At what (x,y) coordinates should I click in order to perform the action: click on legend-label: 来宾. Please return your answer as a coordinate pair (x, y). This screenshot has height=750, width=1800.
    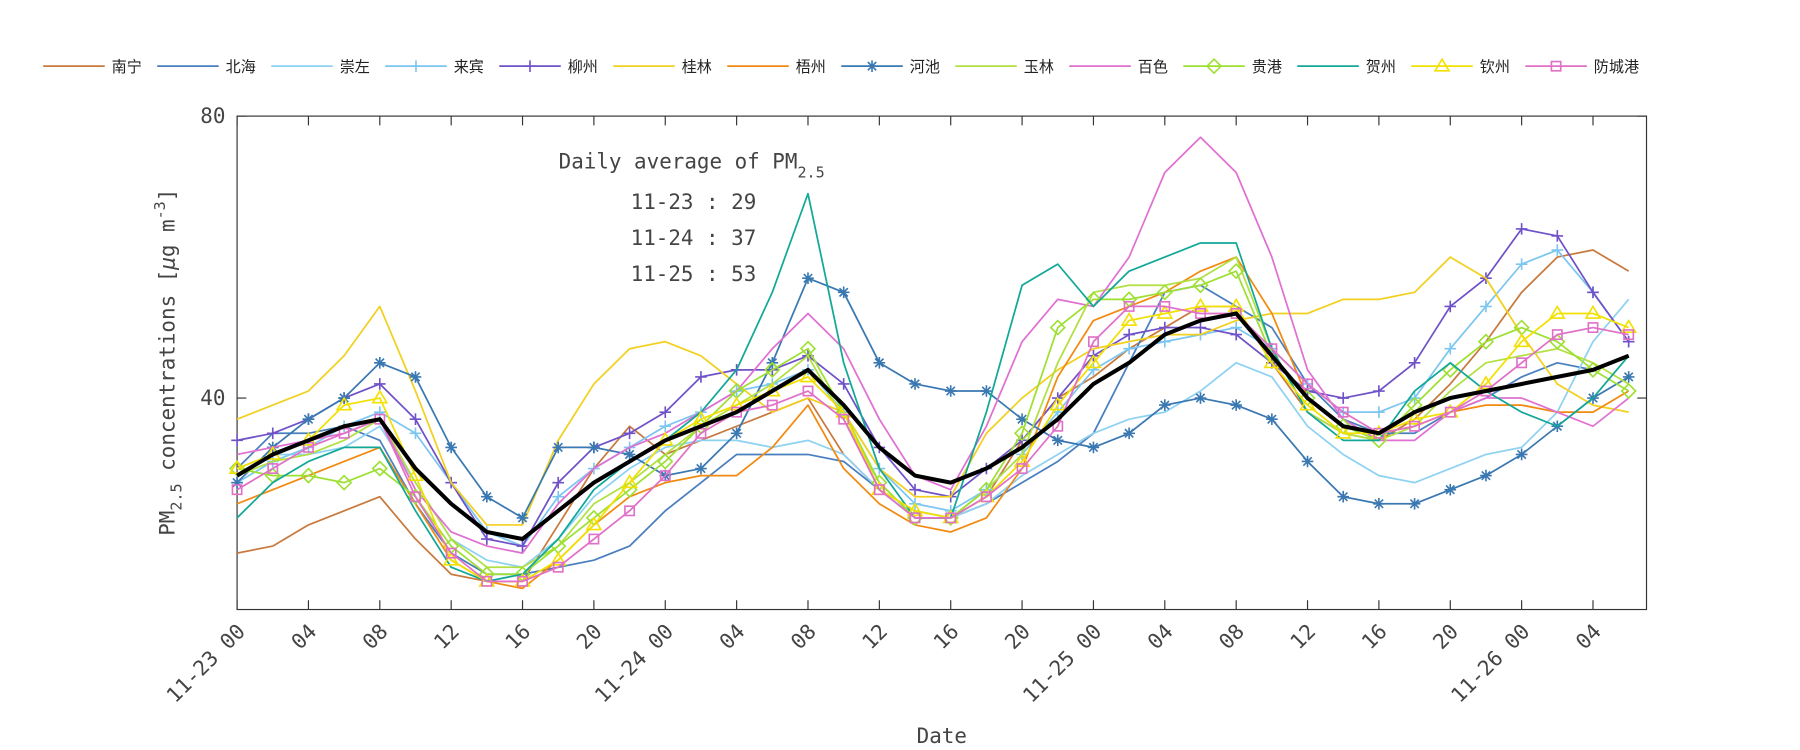
    Looking at the image, I should click on (469, 67).